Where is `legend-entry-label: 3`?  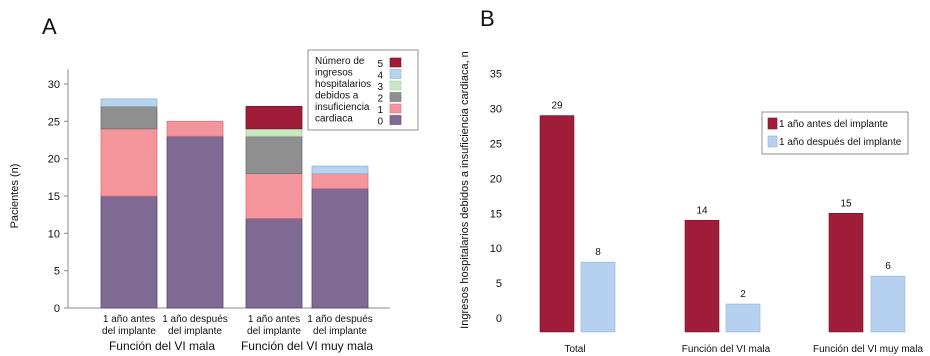 legend-entry-label: 3 is located at coordinates (380, 87).